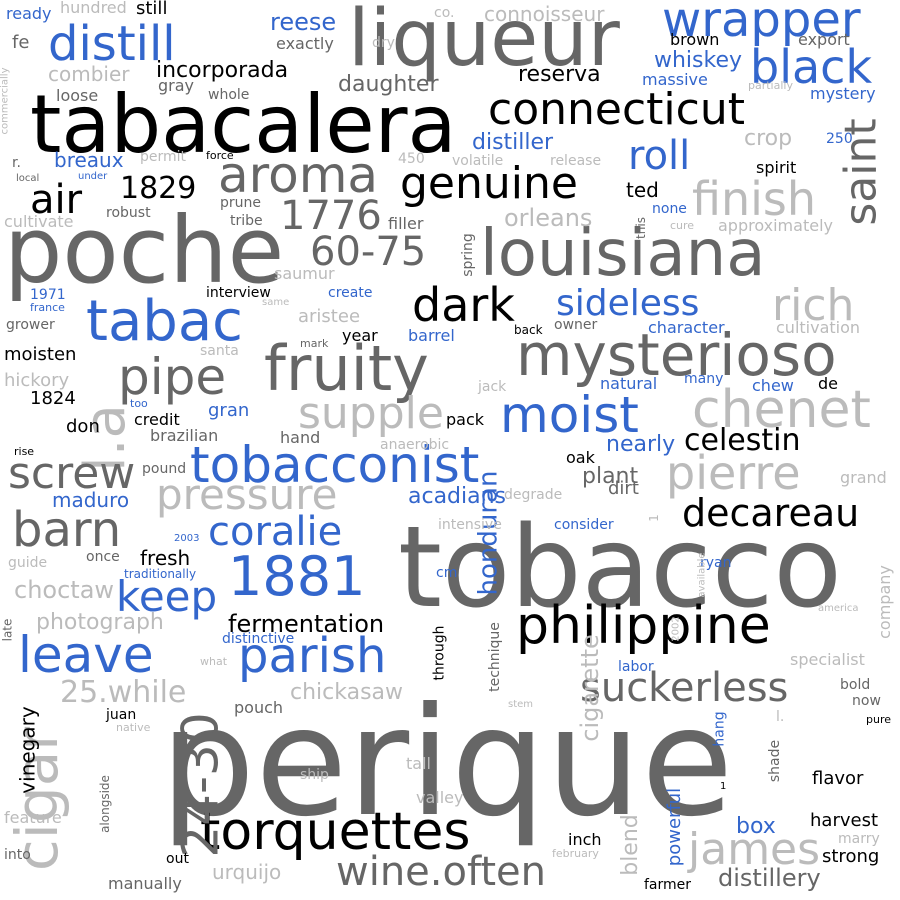 This screenshot has width=900, height=900. What do you see at coordinates (47, 307) in the screenshot?
I see `word-france: france` at bounding box center [47, 307].